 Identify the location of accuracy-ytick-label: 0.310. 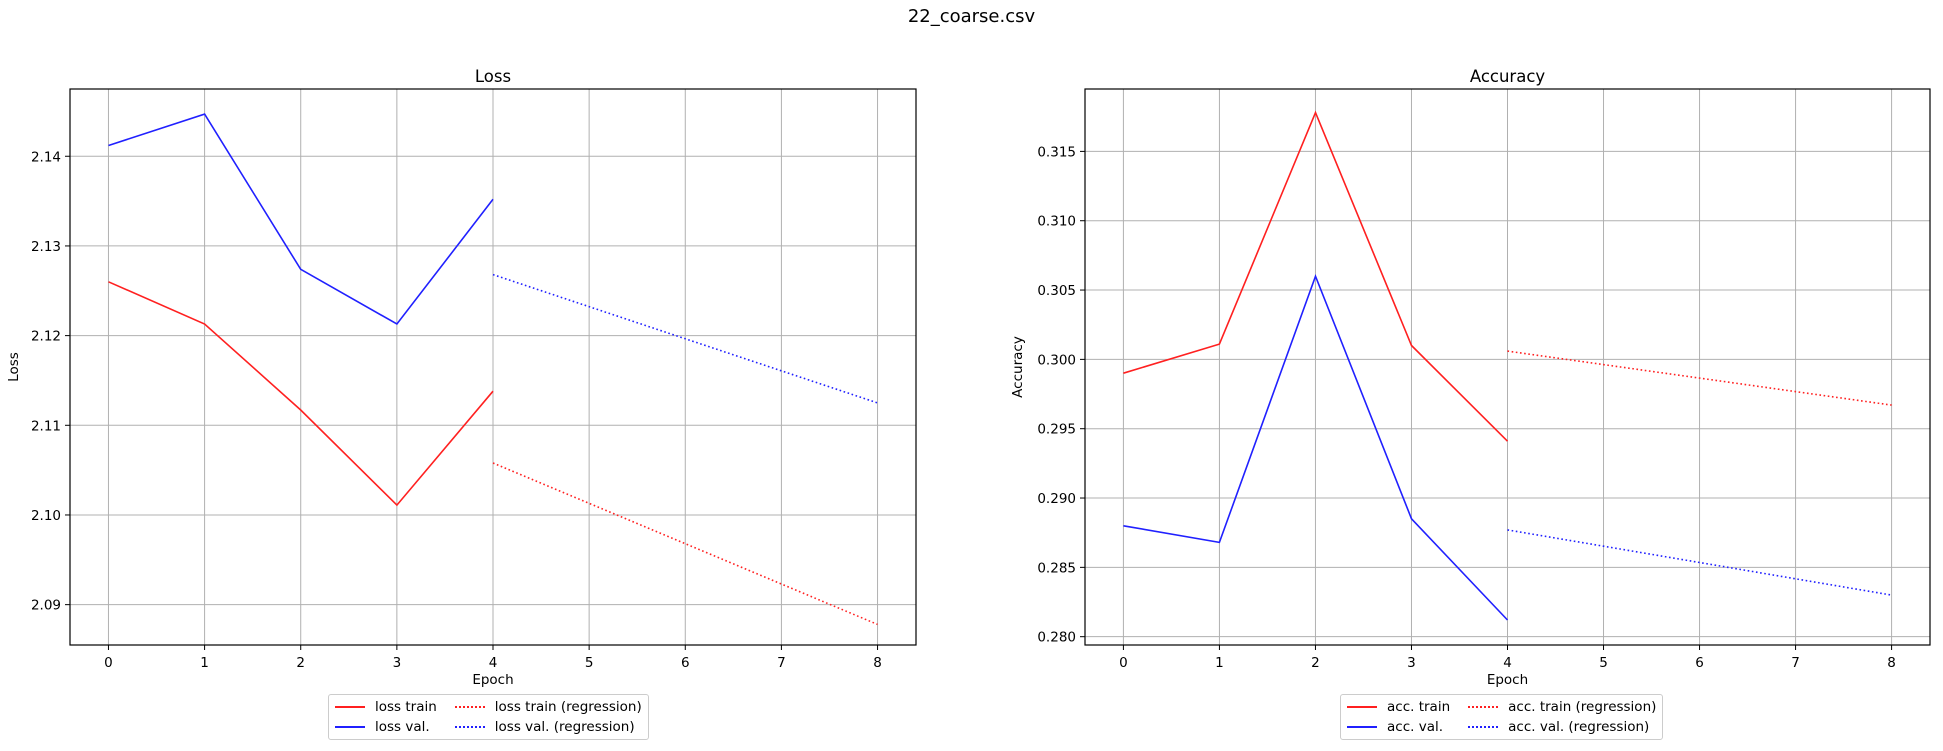
(1056, 222).